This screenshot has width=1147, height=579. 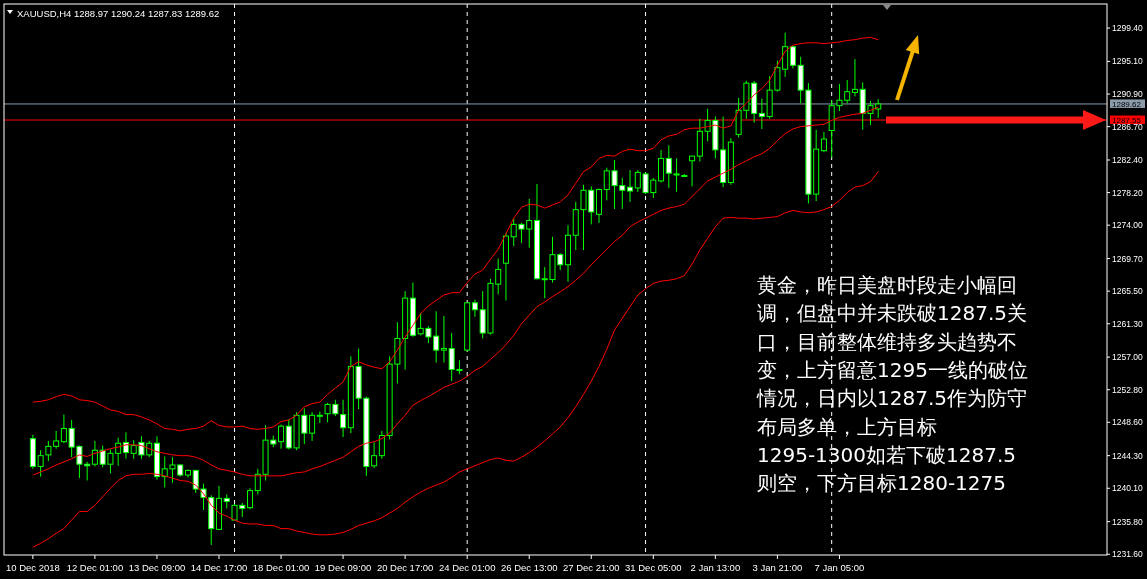 What do you see at coordinates (1127, 455) in the screenshot?
I see `y-tick-label: 1244.30` at bounding box center [1127, 455].